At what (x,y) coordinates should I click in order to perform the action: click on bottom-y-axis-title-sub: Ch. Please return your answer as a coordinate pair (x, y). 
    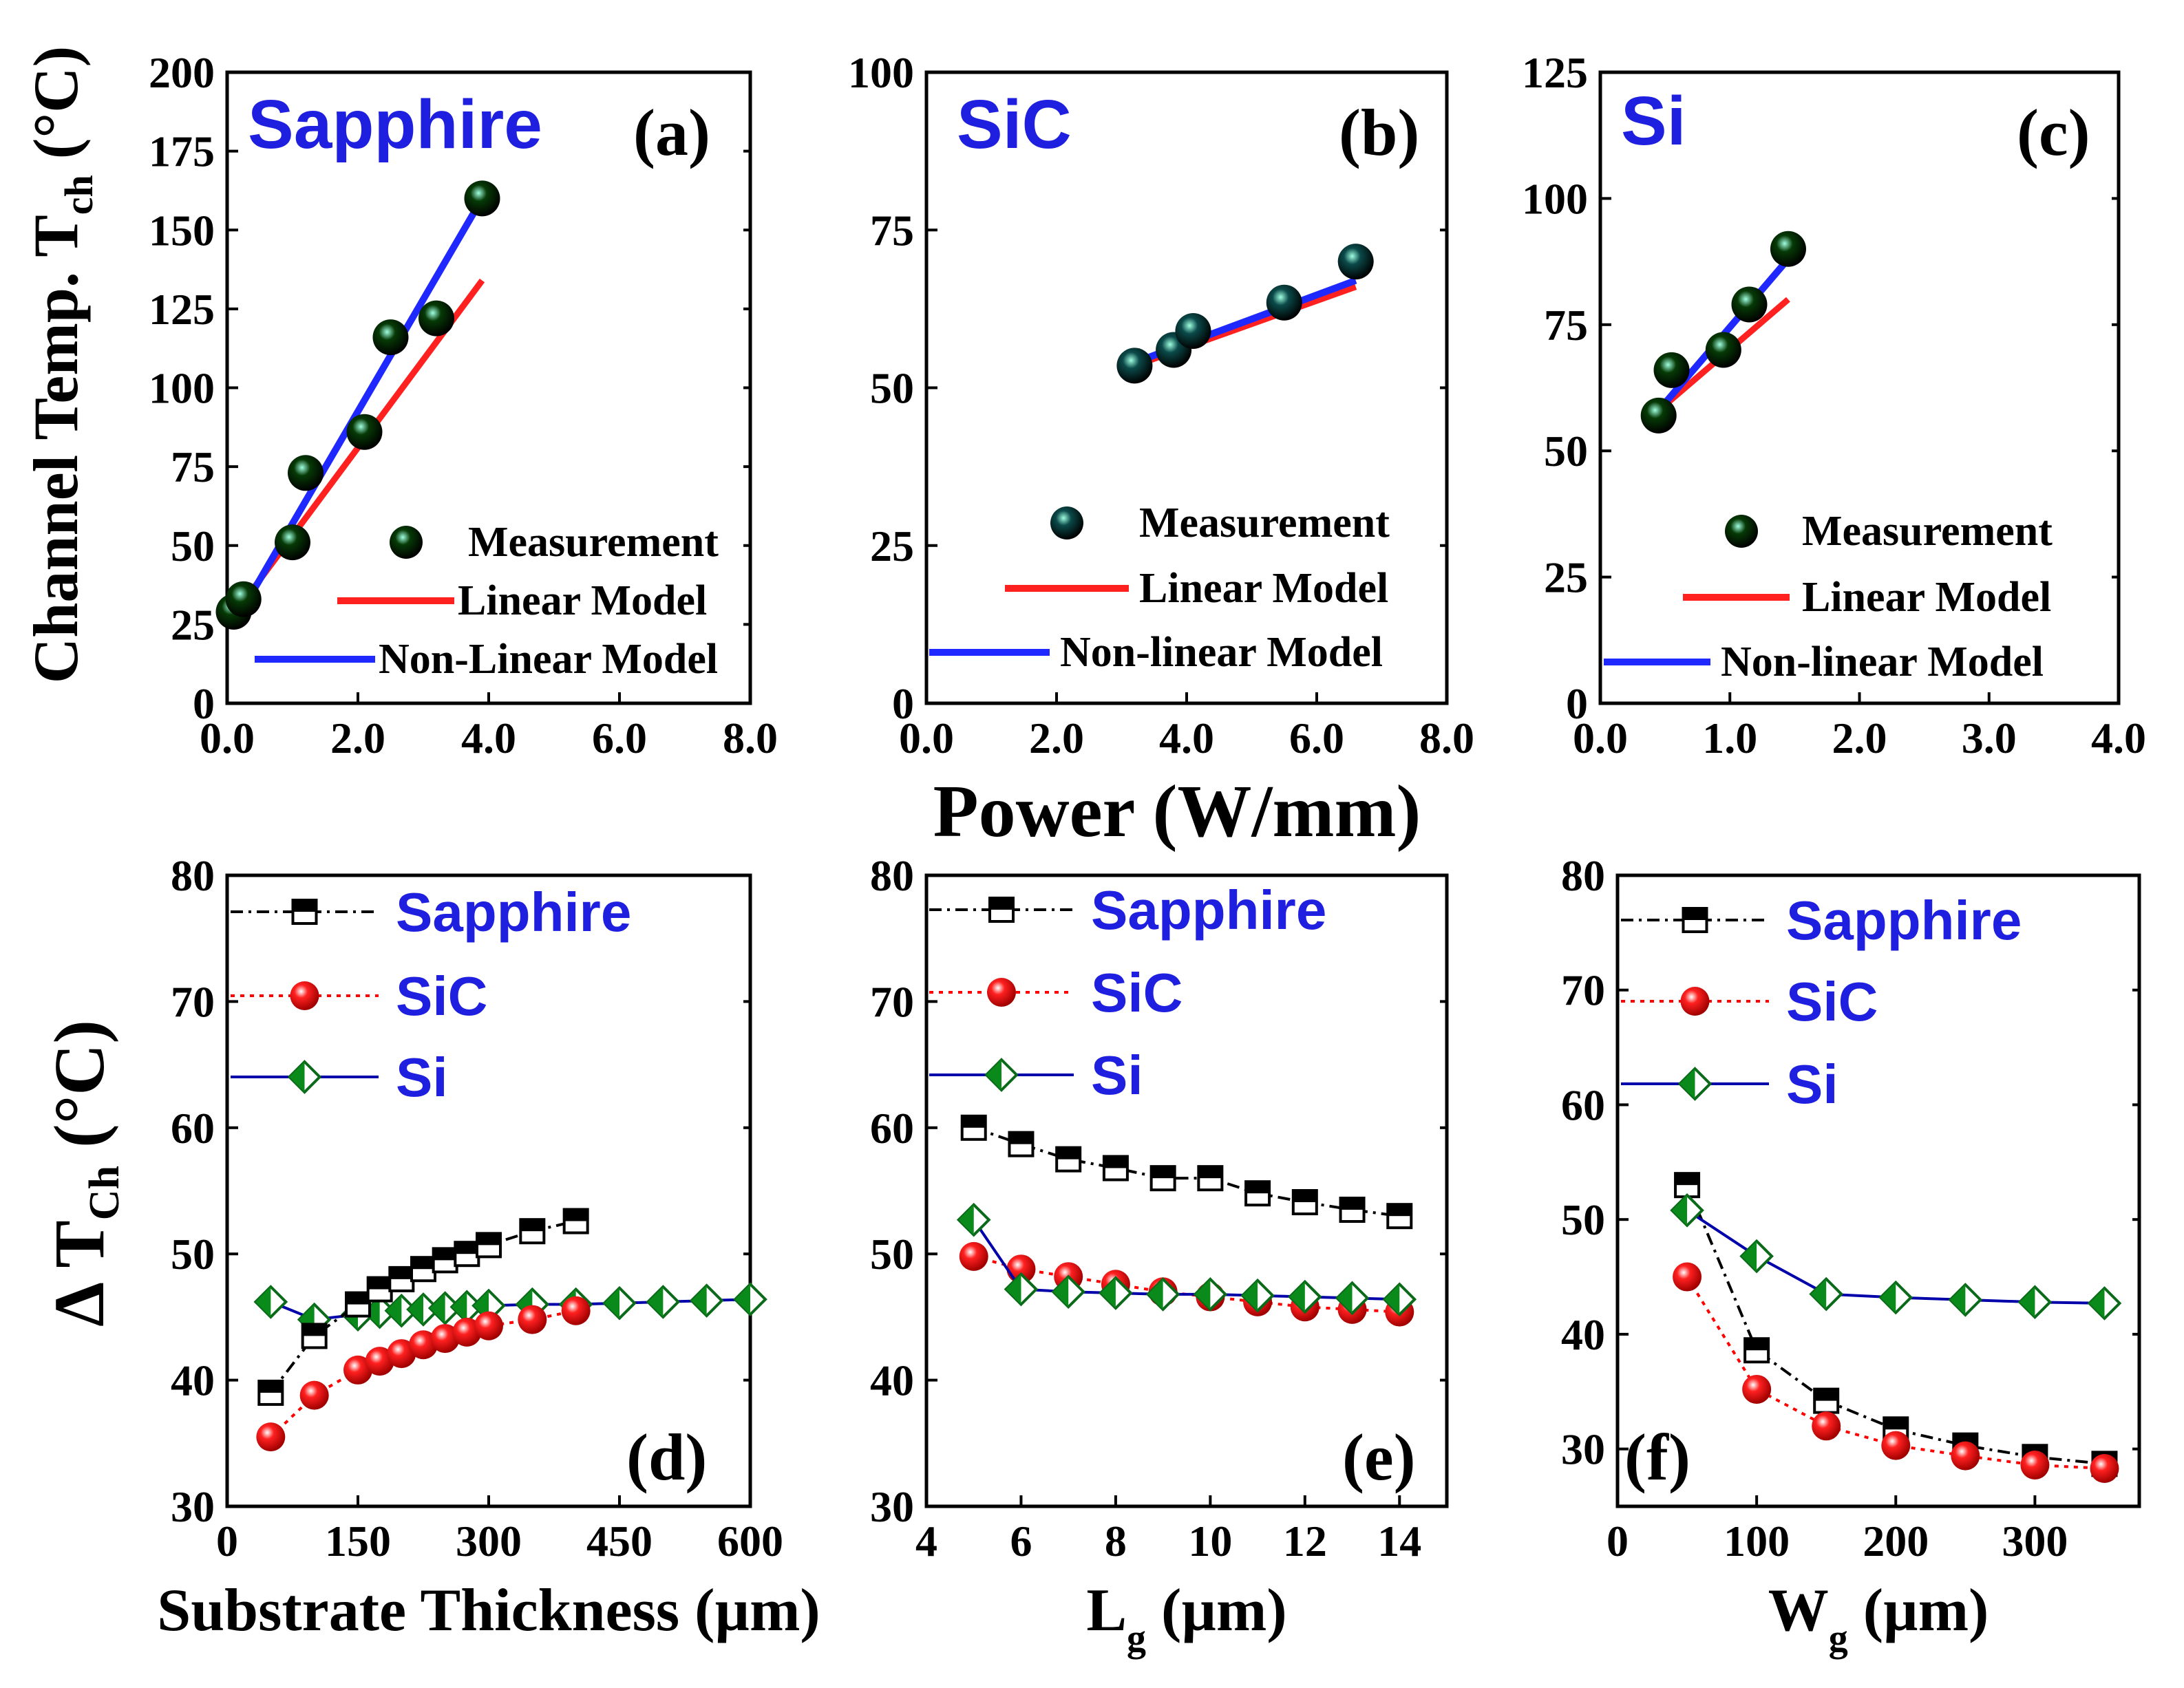
    Looking at the image, I should click on (104, 1193).